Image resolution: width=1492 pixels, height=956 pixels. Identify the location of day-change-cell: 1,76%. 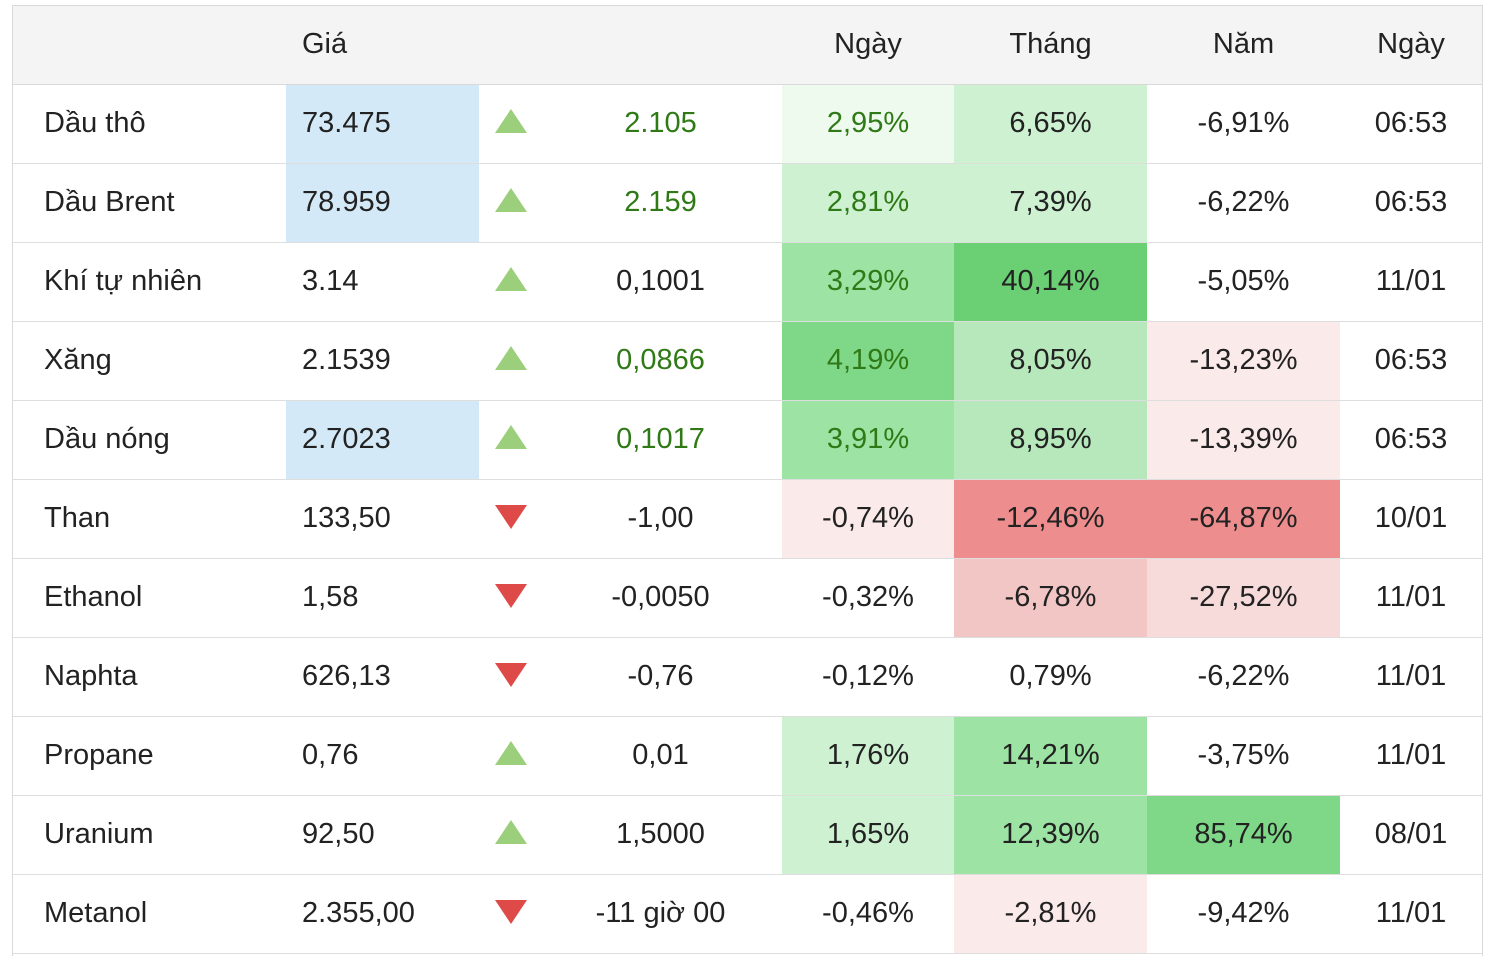
(868, 756).